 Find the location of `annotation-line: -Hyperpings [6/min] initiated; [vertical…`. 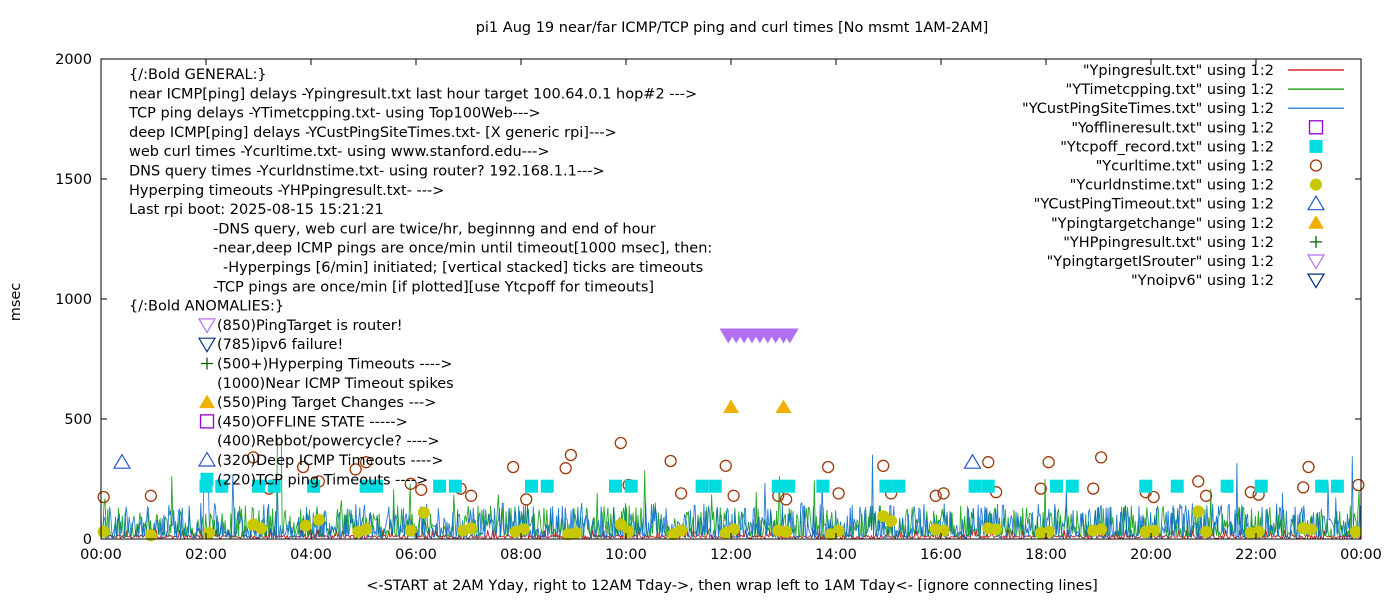

annotation-line: -Hyperpings [6/min] initiated; [vertical… is located at coordinates (463, 268).